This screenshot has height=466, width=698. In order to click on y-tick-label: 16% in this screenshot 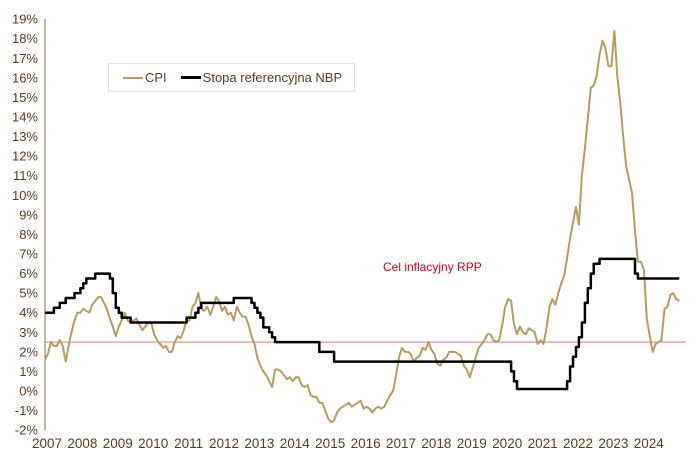, I will do `click(25, 77)`.